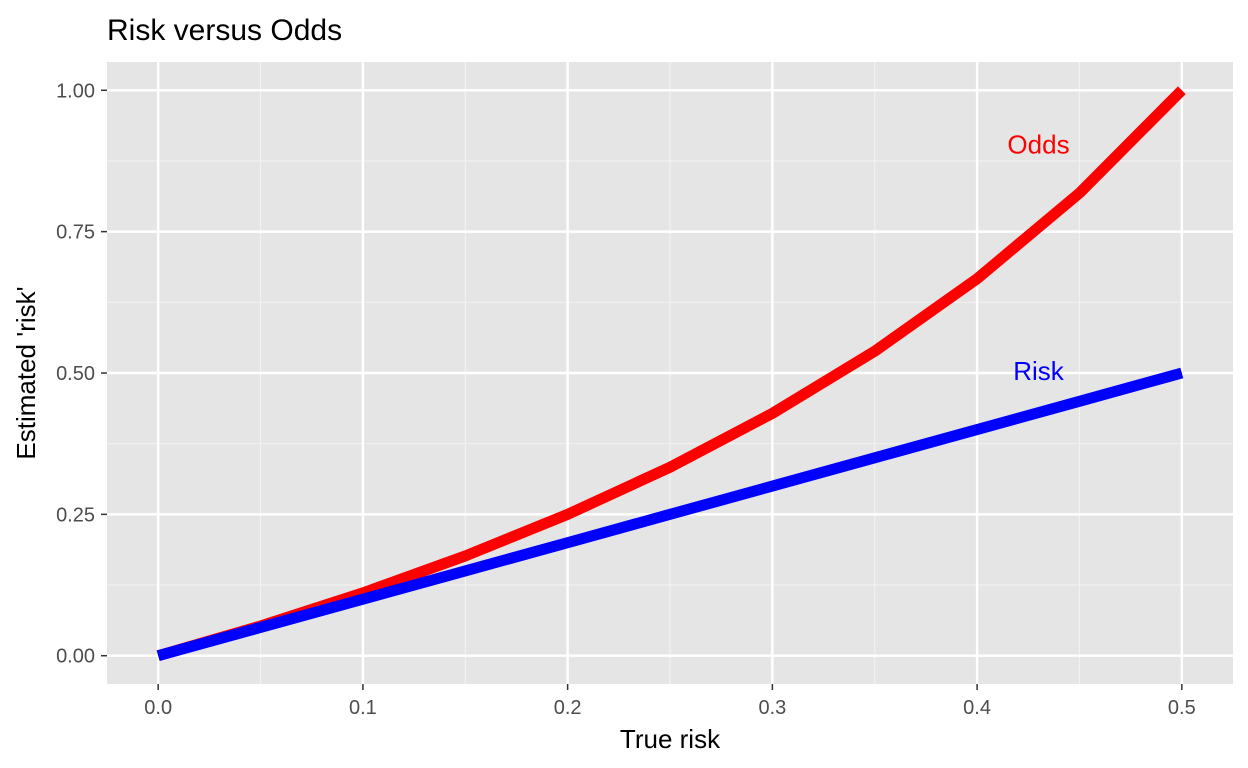 The height and width of the screenshot is (768, 1248). Describe the element at coordinates (75, 91) in the screenshot. I see `y-tick-label: 1.00` at that location.